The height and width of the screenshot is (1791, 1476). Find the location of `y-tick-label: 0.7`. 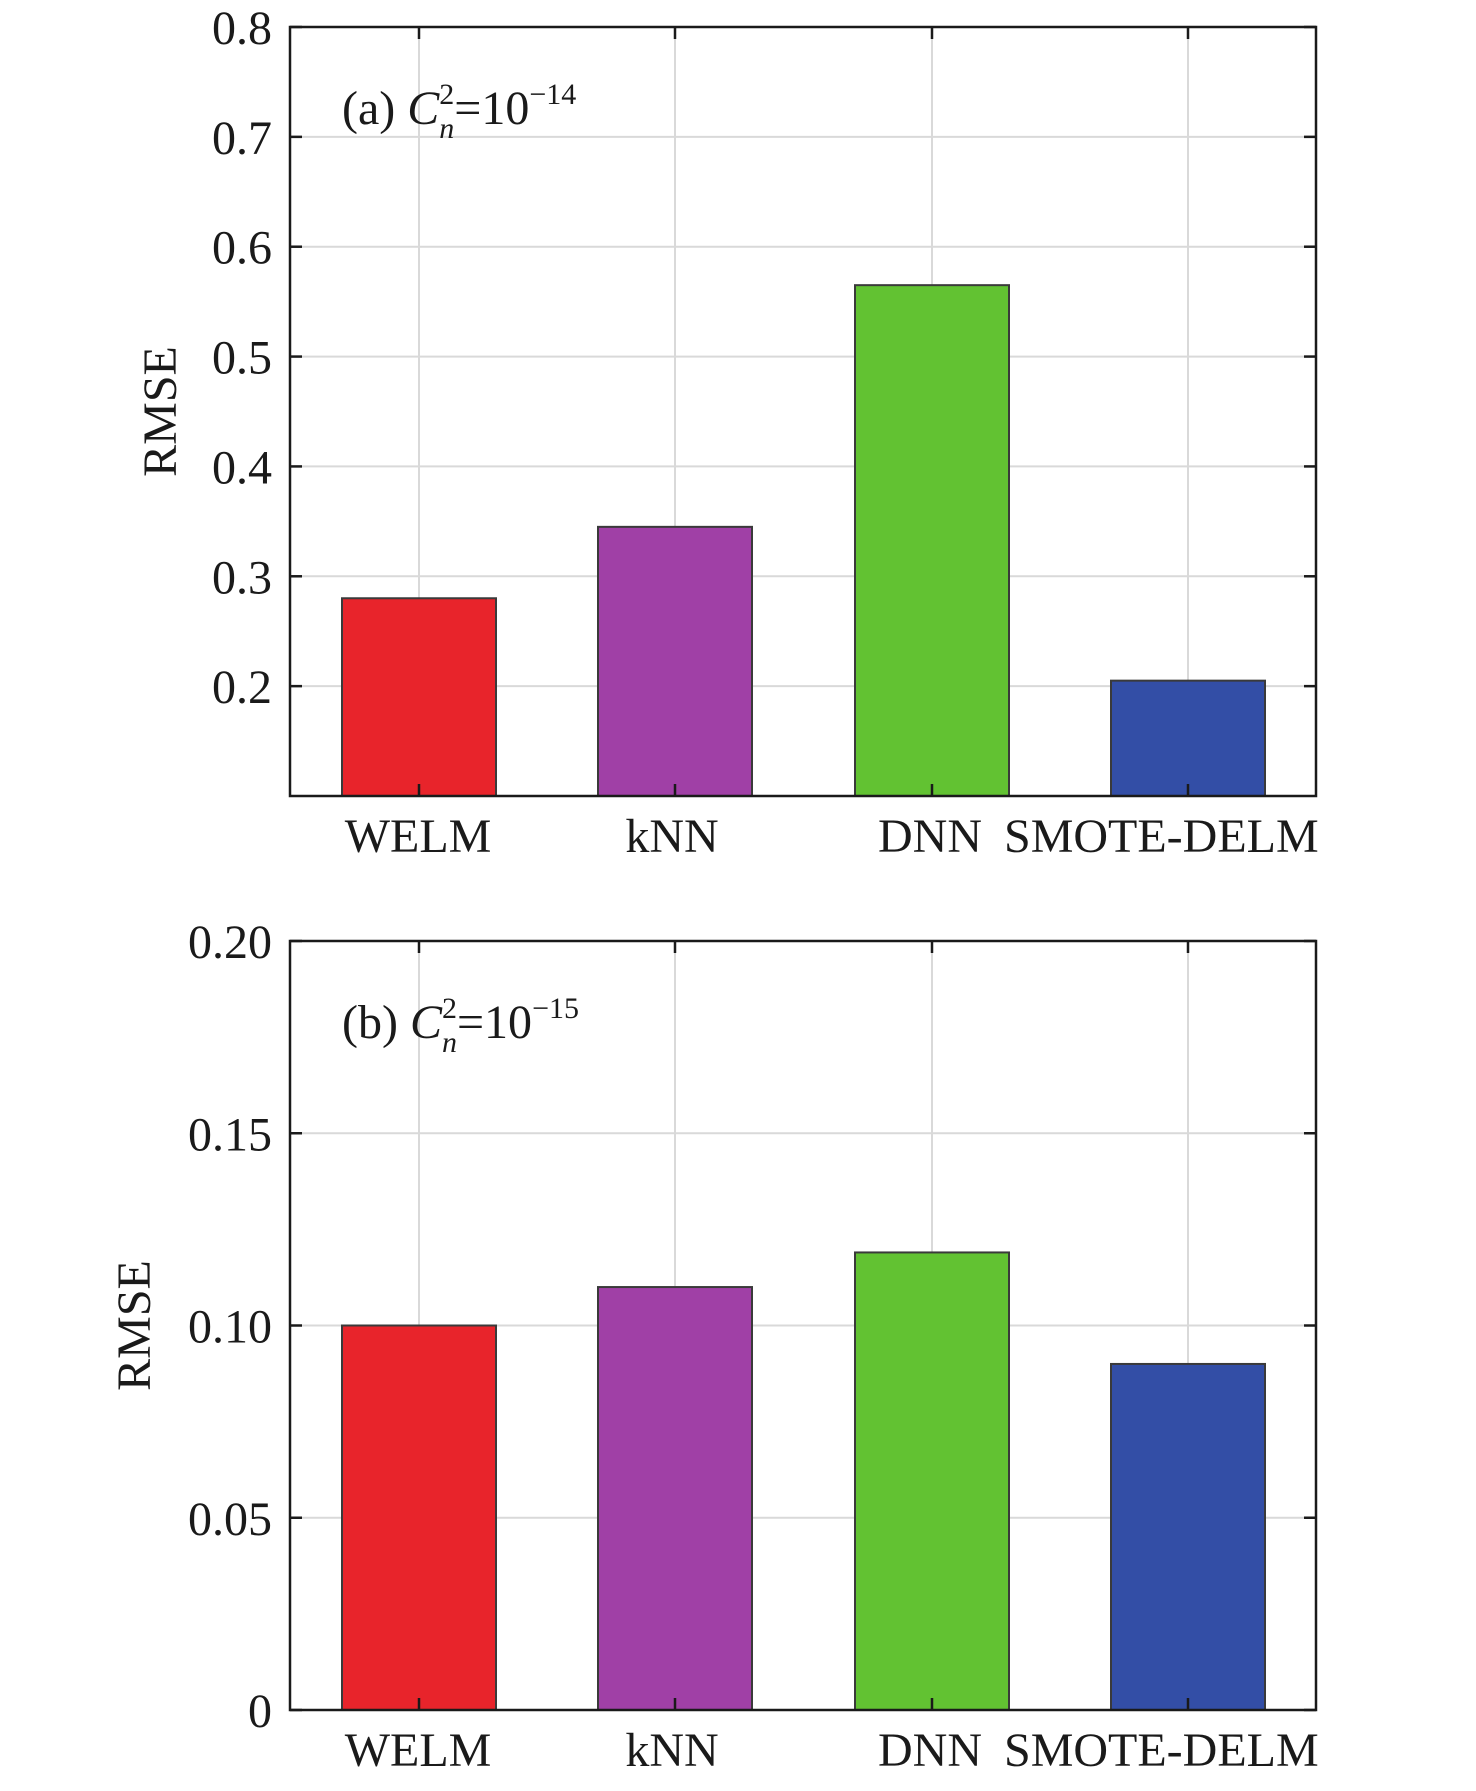

y-tick-label: 0.7 is located at coordinates (242, 138).